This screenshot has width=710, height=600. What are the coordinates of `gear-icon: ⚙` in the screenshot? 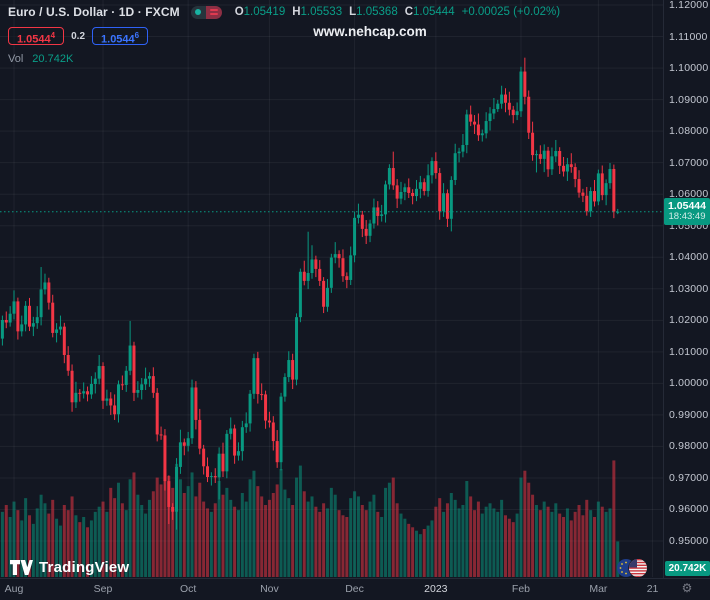 It's located at (687, 588).